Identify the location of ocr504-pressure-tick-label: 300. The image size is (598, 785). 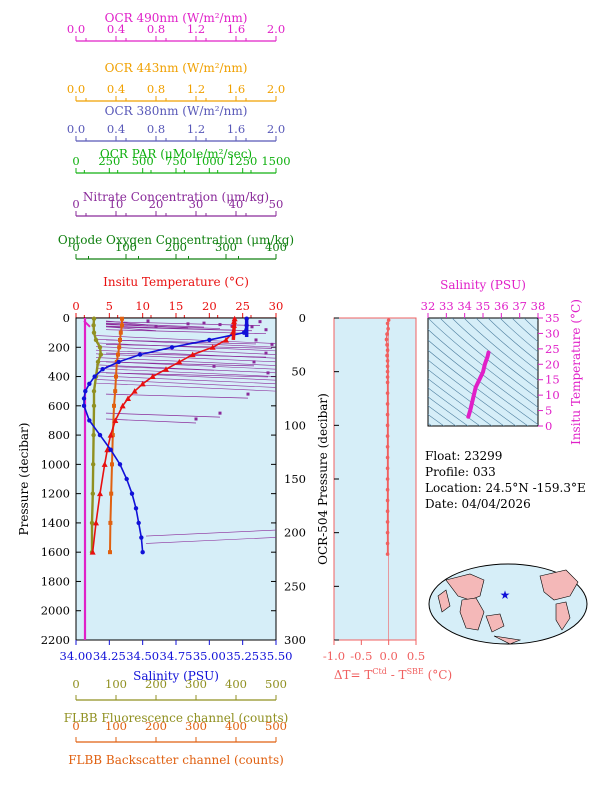
(295, 640).